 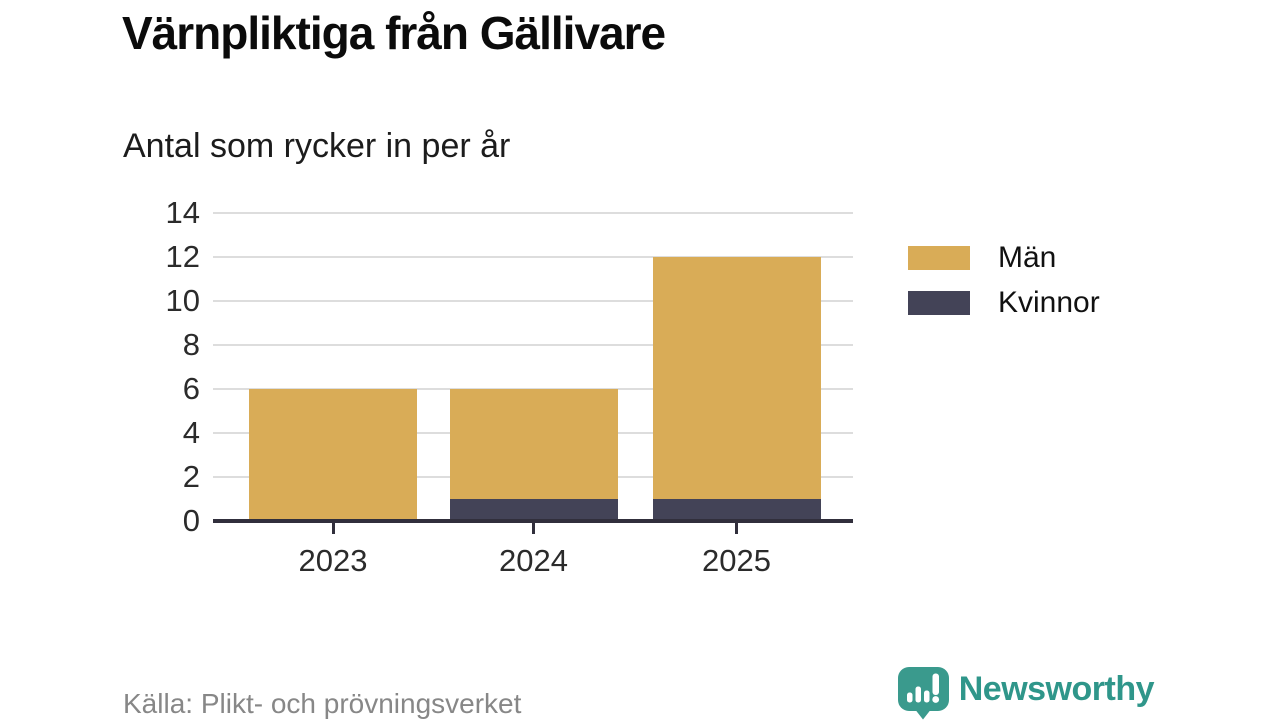 I want to click on y-axis-tick-label: 2, so click(x=191, y=476).